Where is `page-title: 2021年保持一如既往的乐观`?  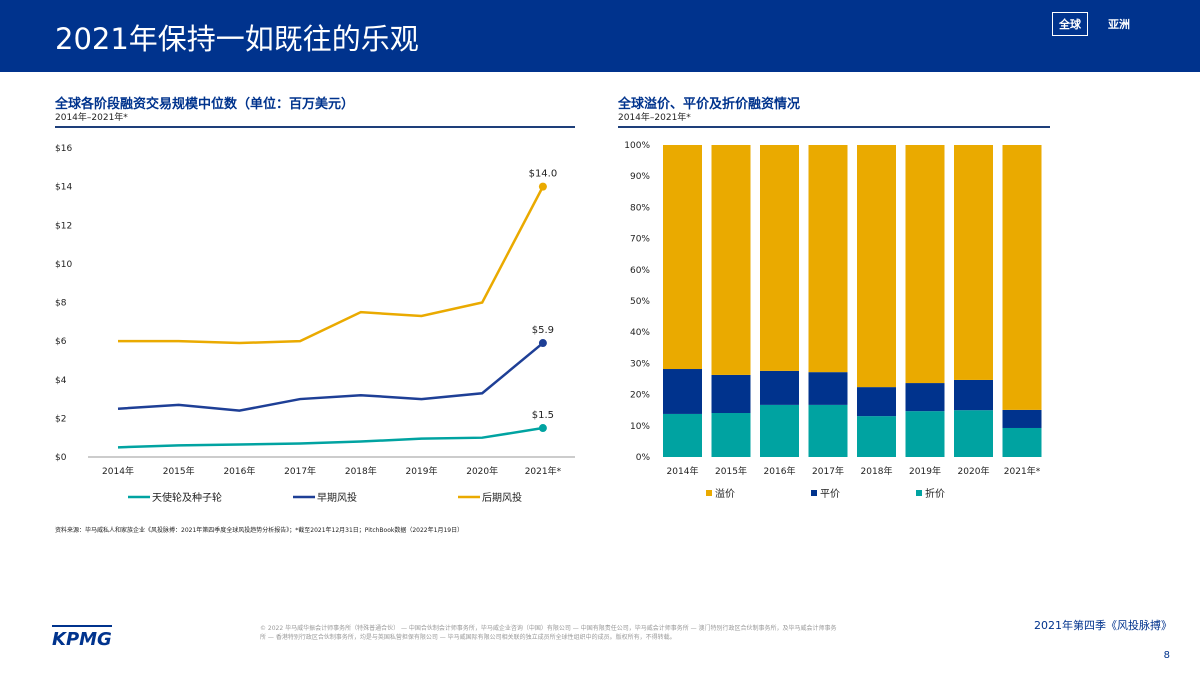
page-title: 2021年保持一如既往的乐观 is located at coordinates (237, 39).